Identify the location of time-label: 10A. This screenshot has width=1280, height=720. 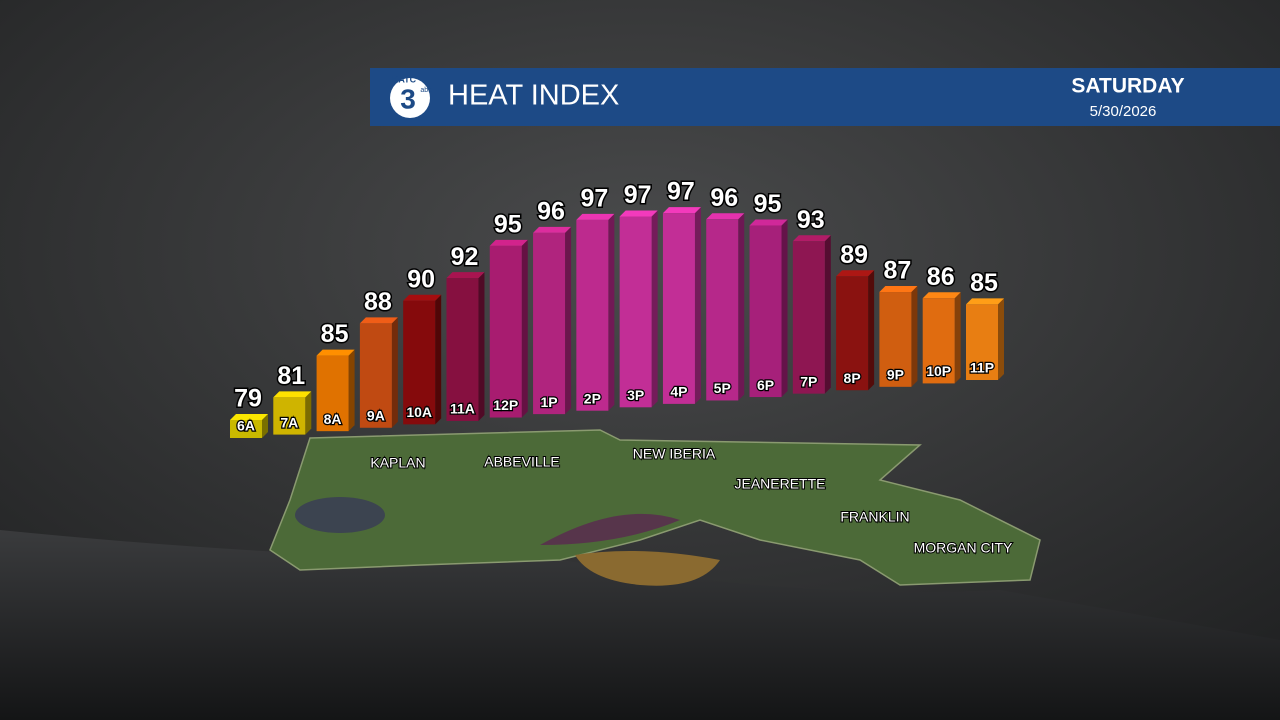
(419, 412).